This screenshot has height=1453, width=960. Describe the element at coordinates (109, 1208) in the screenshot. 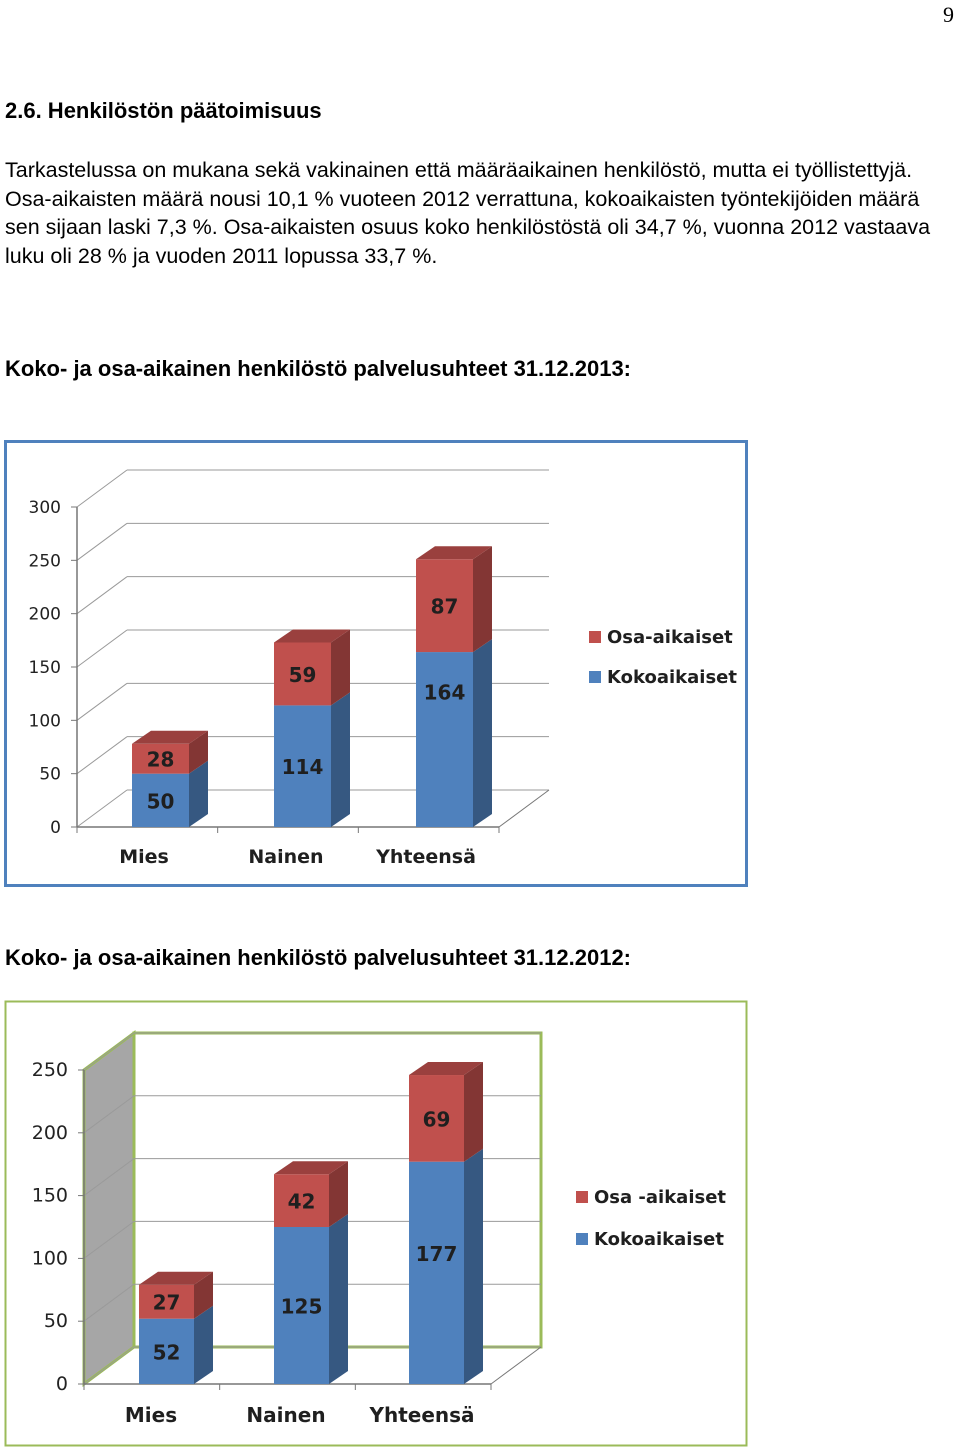

I see `side-wall` at that location.